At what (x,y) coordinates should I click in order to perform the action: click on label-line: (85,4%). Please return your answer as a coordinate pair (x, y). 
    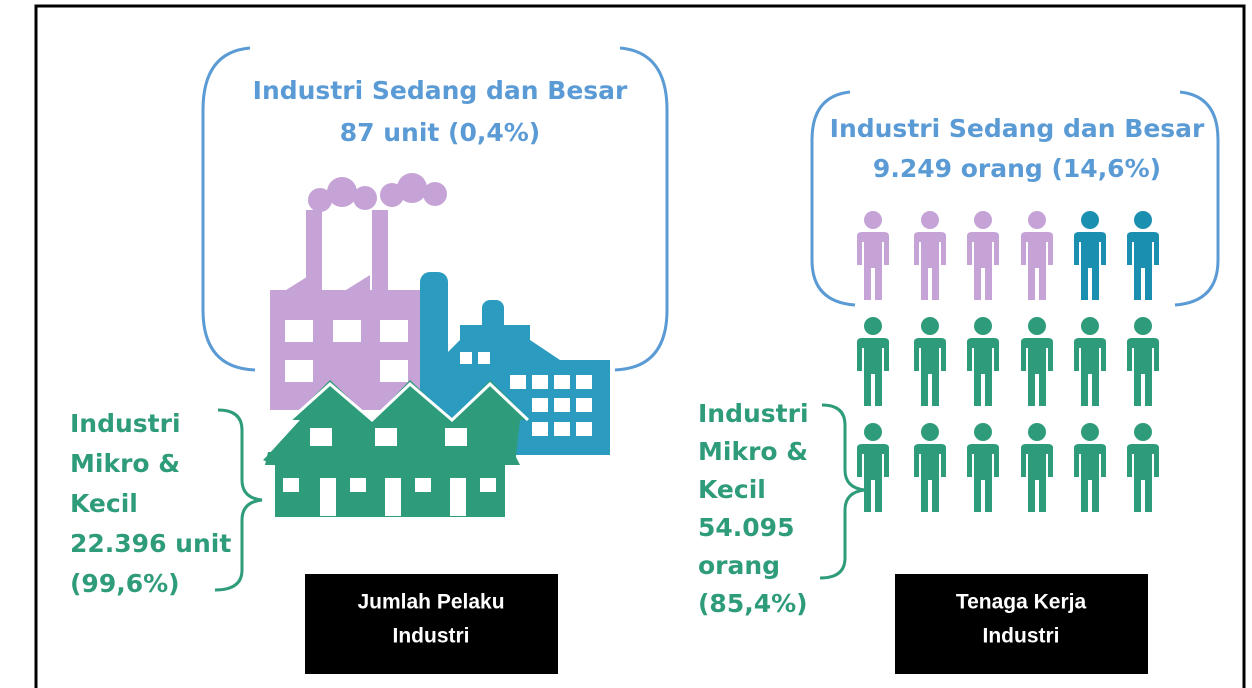
    Looking at the image, I should click on (753, 603).